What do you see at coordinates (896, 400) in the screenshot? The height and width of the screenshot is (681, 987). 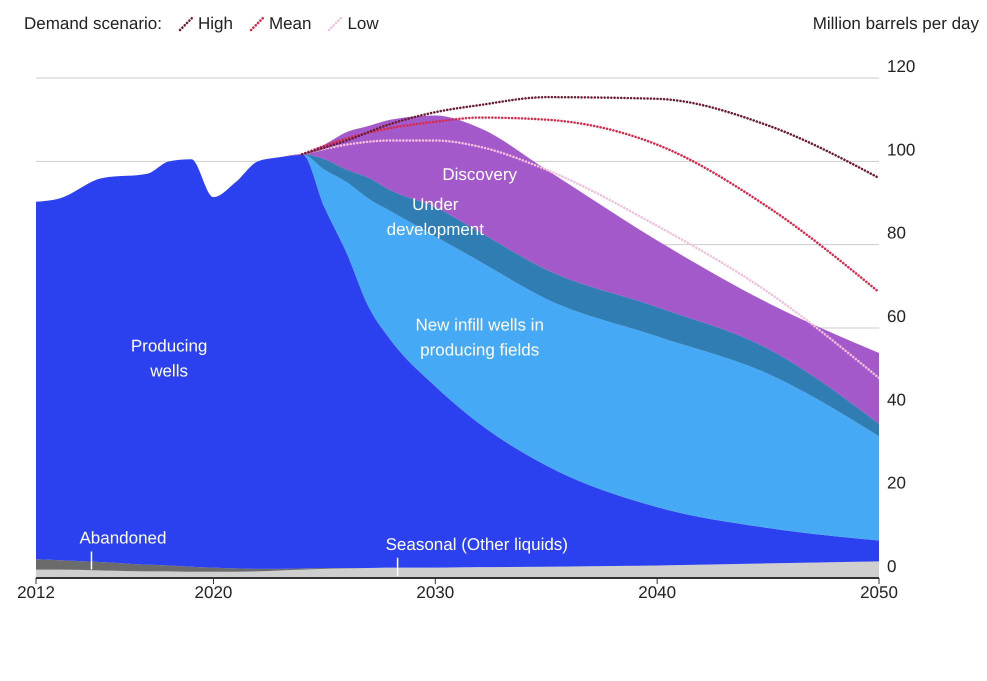 I see `y-tick-label: 40` at bounding box center [896, 400].